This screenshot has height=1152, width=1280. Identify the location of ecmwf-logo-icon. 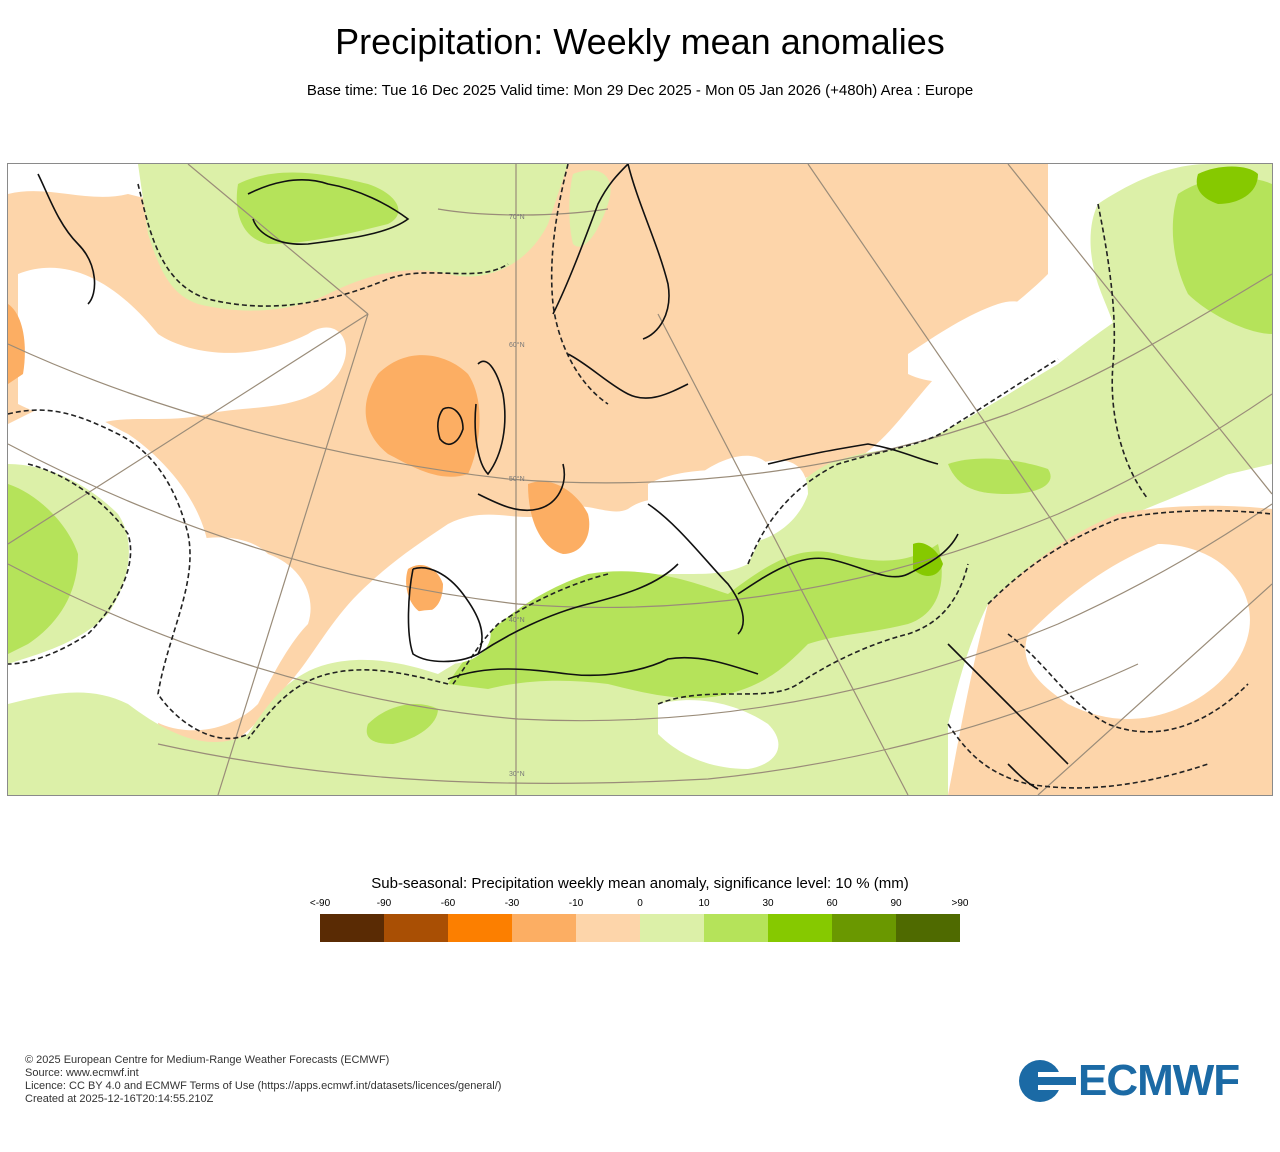
(1047, 1081).